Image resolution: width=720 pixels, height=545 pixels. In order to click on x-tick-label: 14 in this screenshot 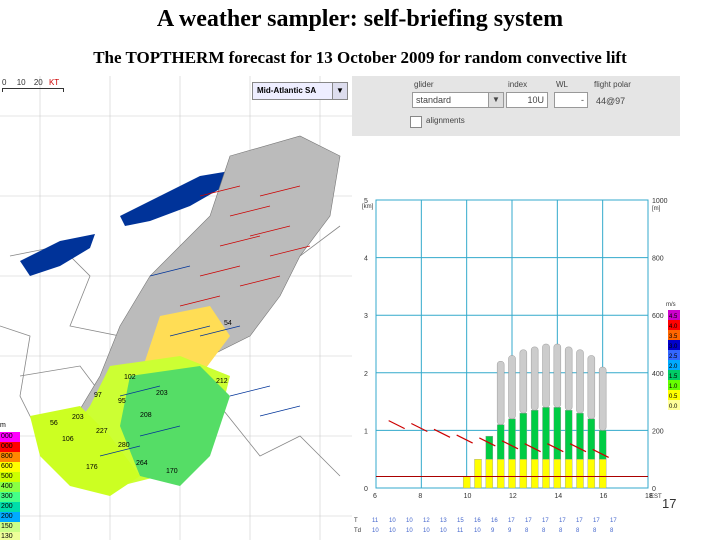, I will do `click(558, 496)`.